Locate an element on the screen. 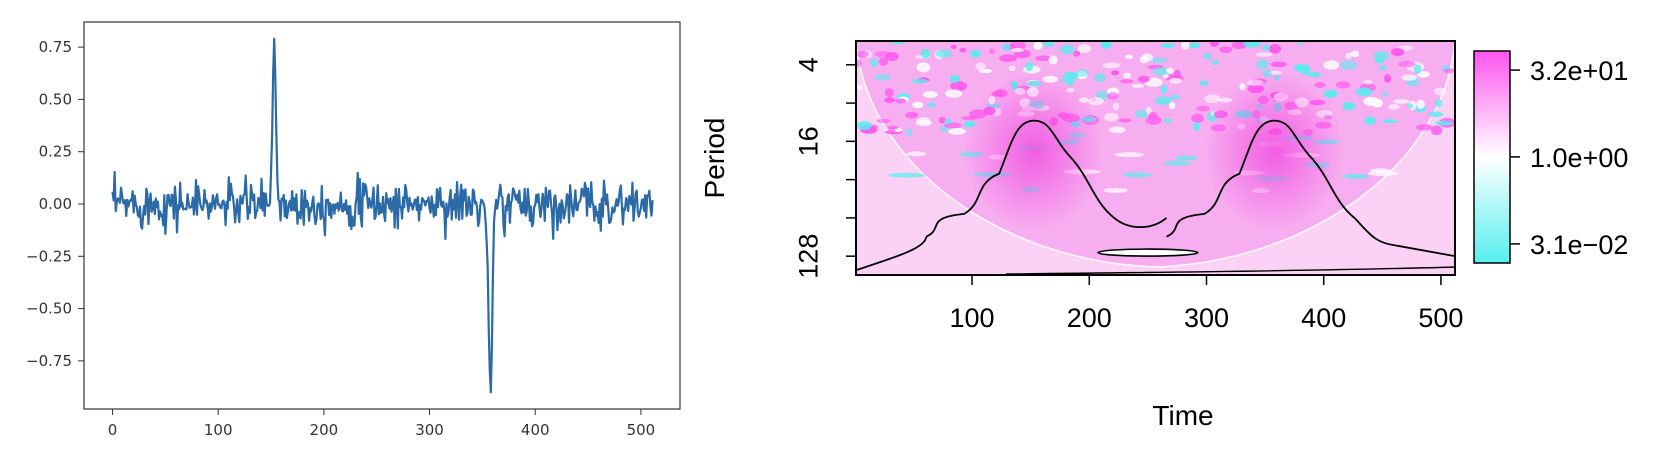 Image resolution: width=1680 pixels, height=470 pixels. colorbar-gradient is located at coordinates (1492, 157).